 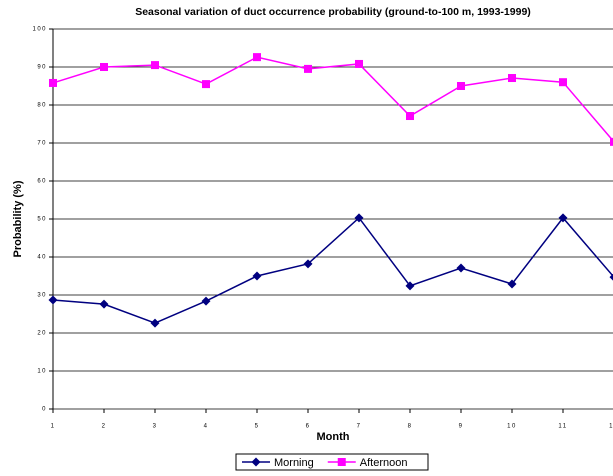 I want to click on x-tick-label: 3, so click(x=155, y=427).